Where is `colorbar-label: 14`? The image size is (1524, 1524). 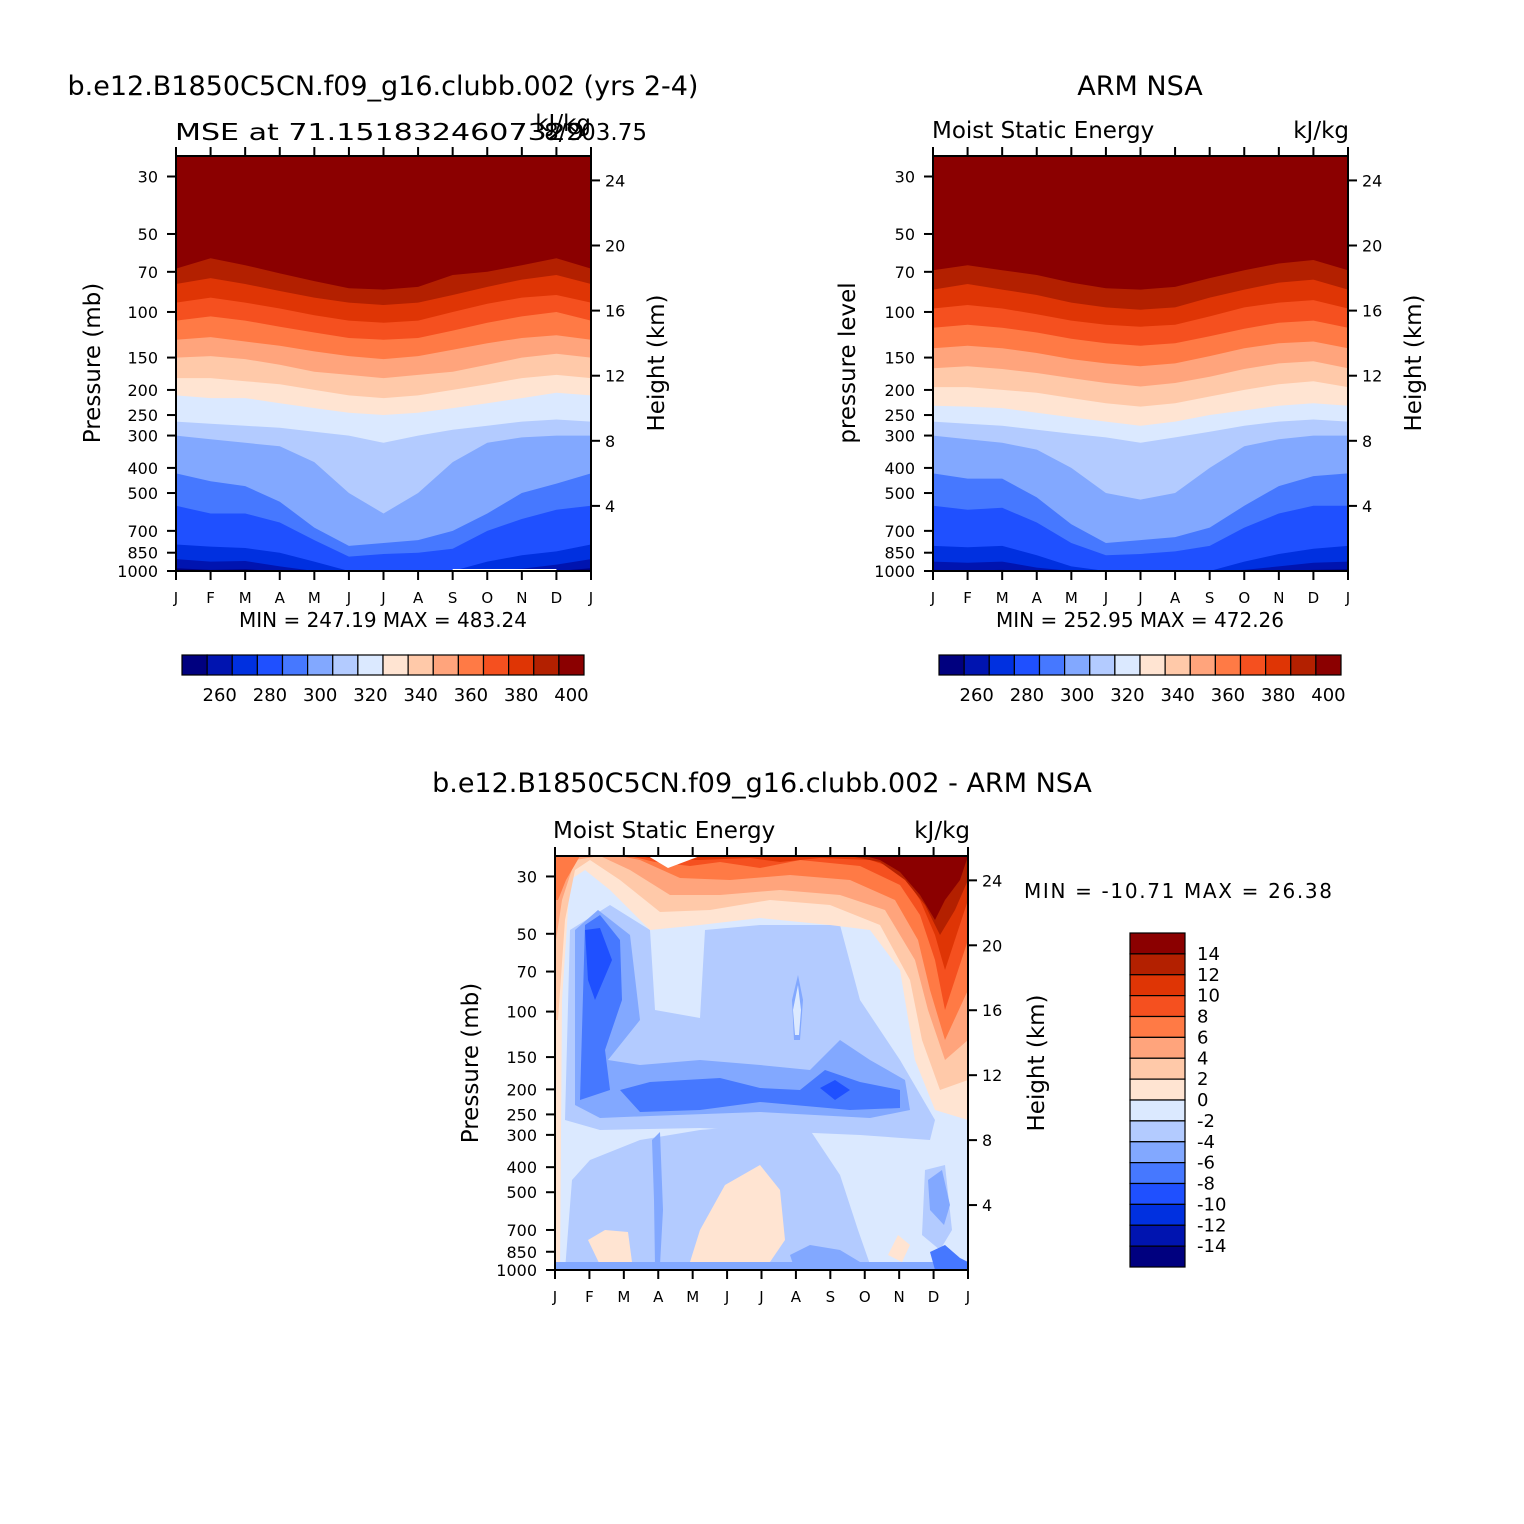
colorbar-label: 14 is located at coordinates (1208, 954).